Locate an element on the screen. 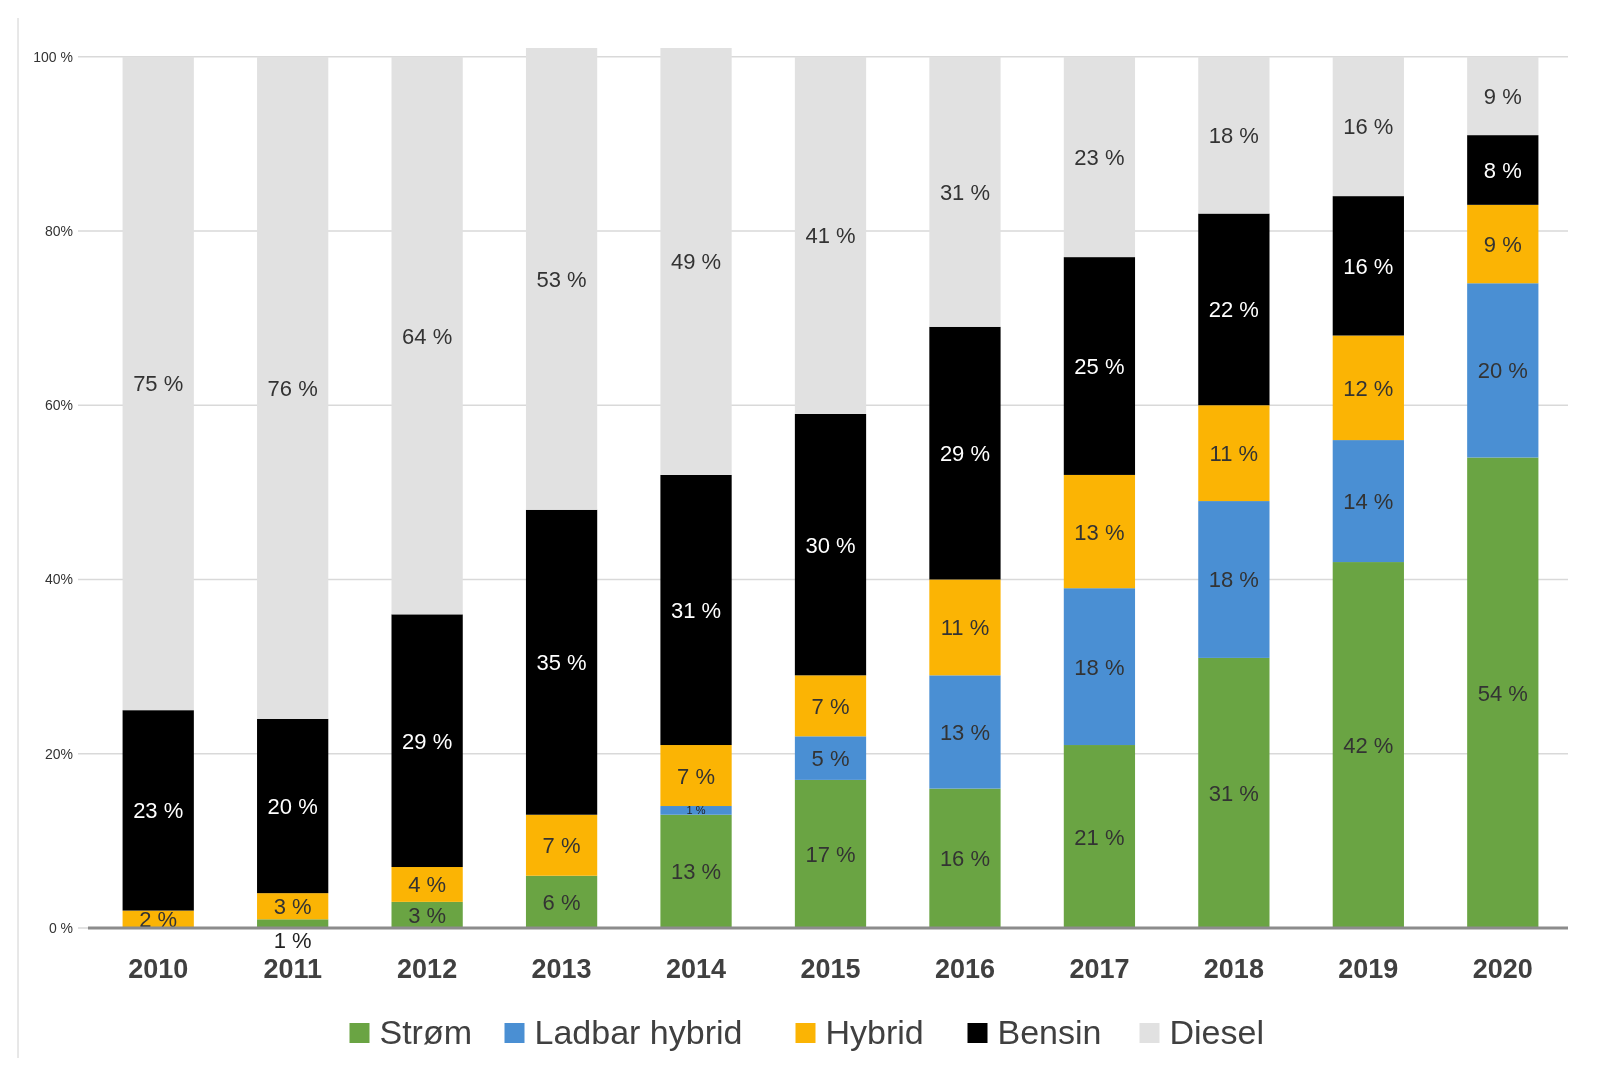  data-label: 30 % is located at coordinates (830, 545).